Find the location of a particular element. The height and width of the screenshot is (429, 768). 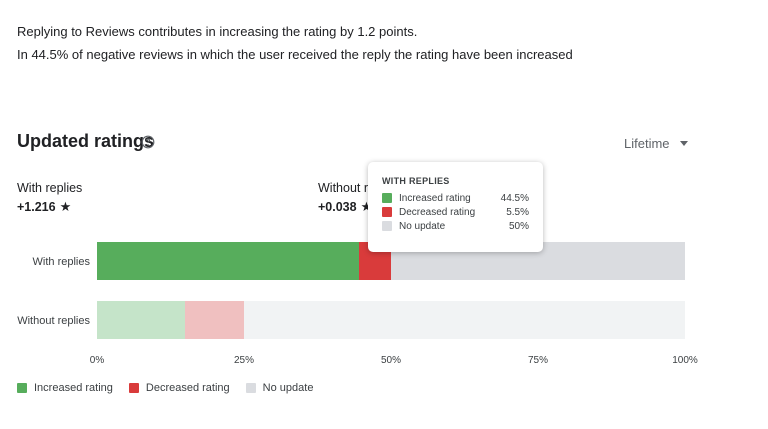

card-title: Updated ratings is located at coordinates (86, 141).